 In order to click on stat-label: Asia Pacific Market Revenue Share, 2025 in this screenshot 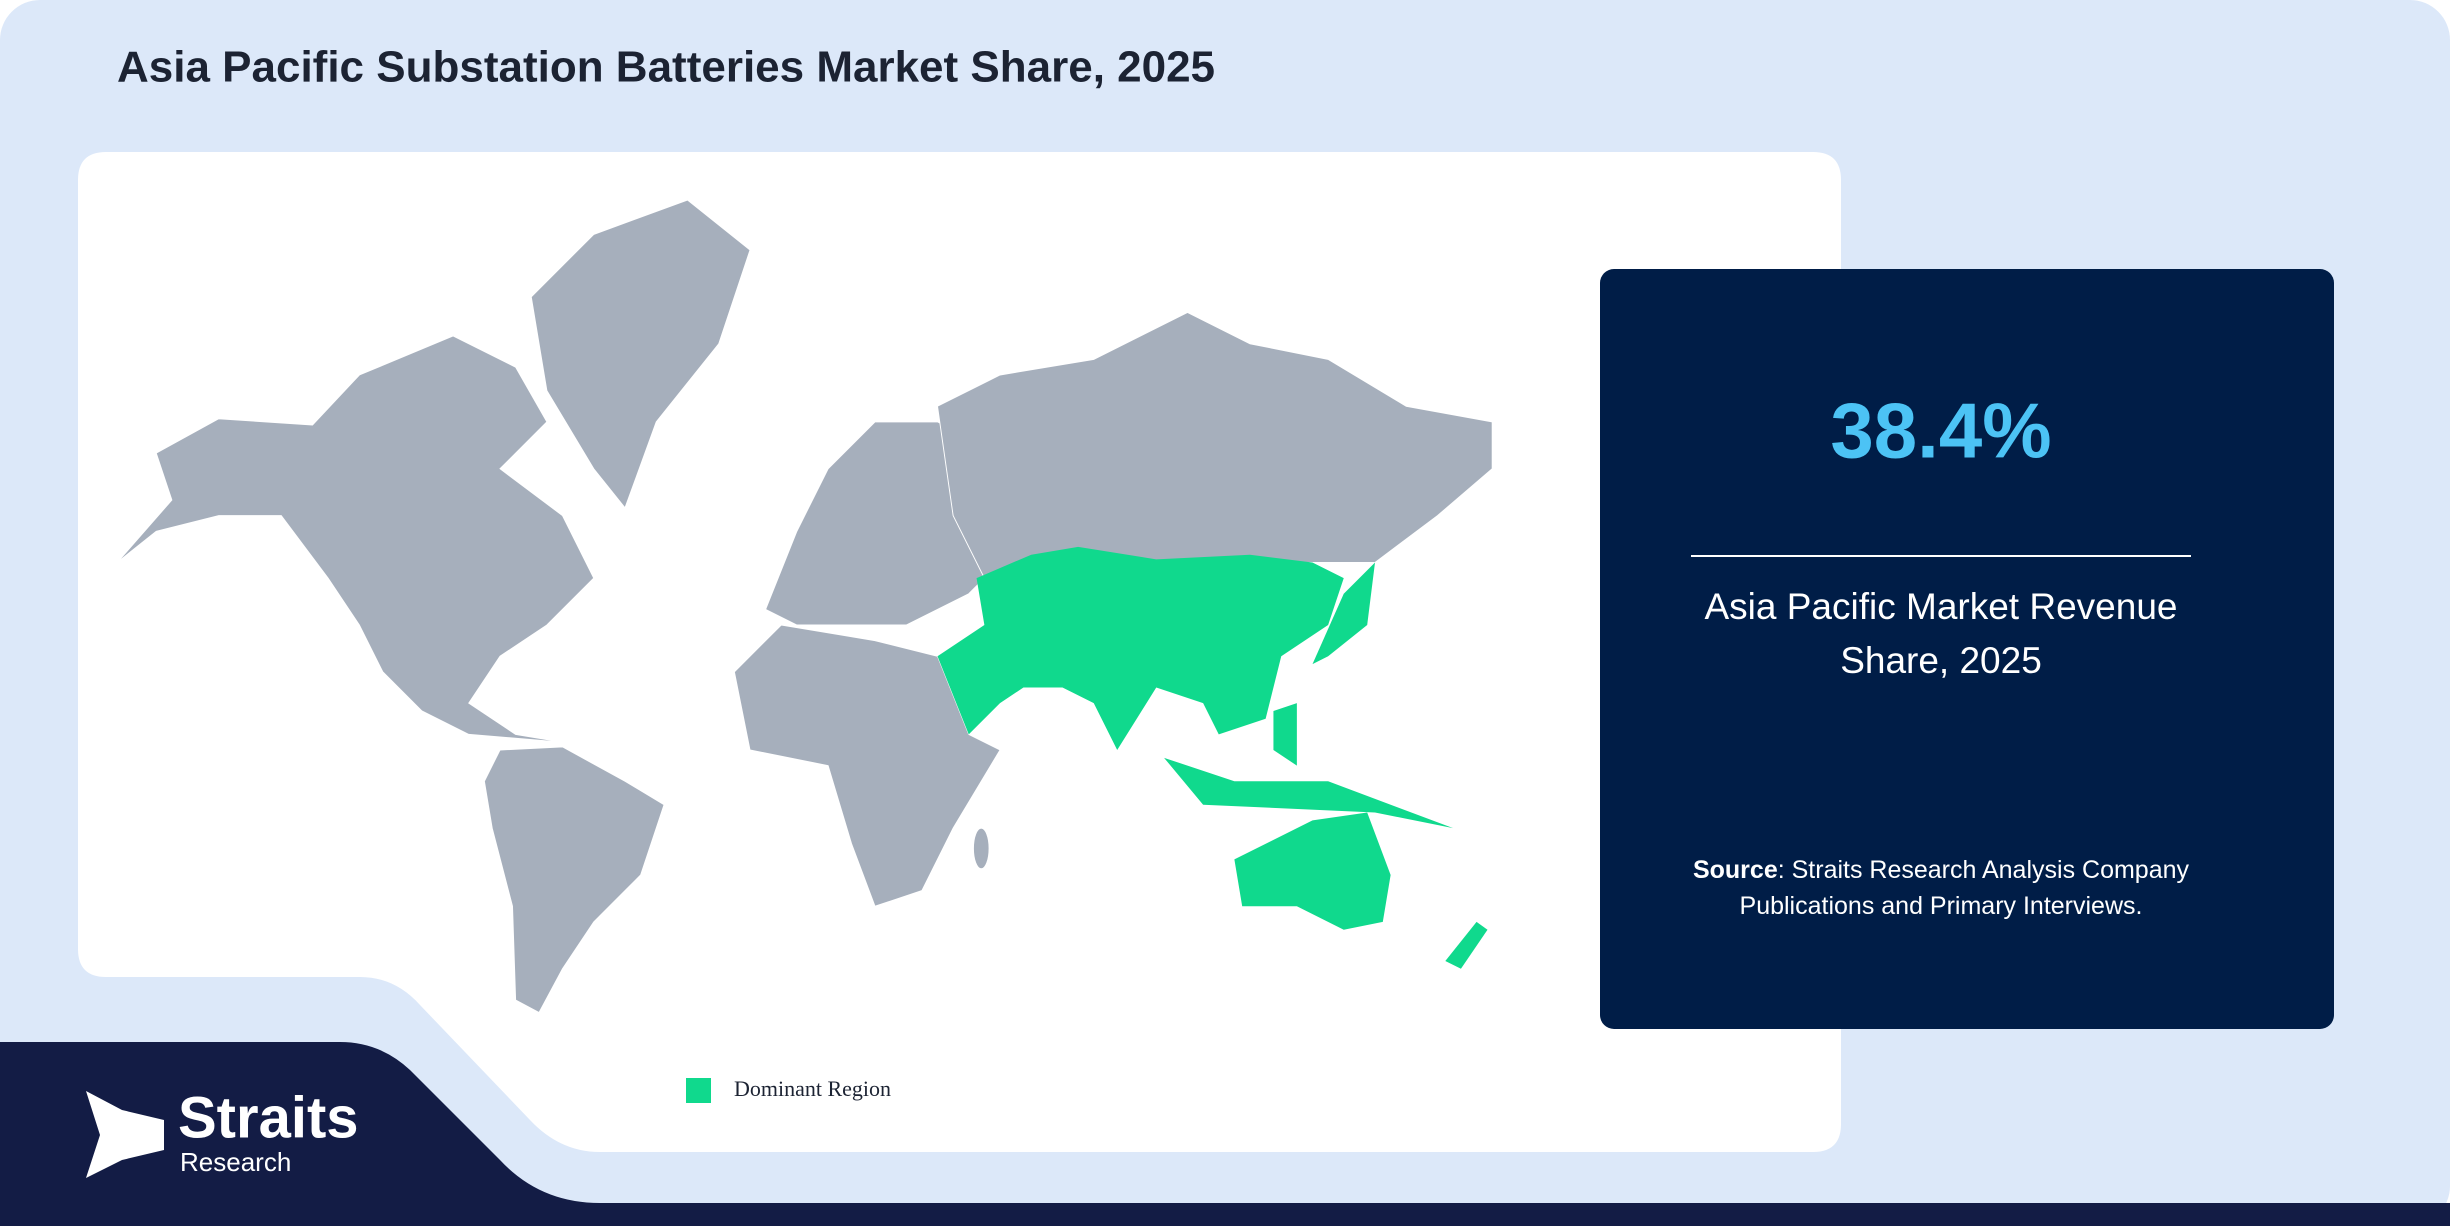, I will do `click(1941, 633)`.